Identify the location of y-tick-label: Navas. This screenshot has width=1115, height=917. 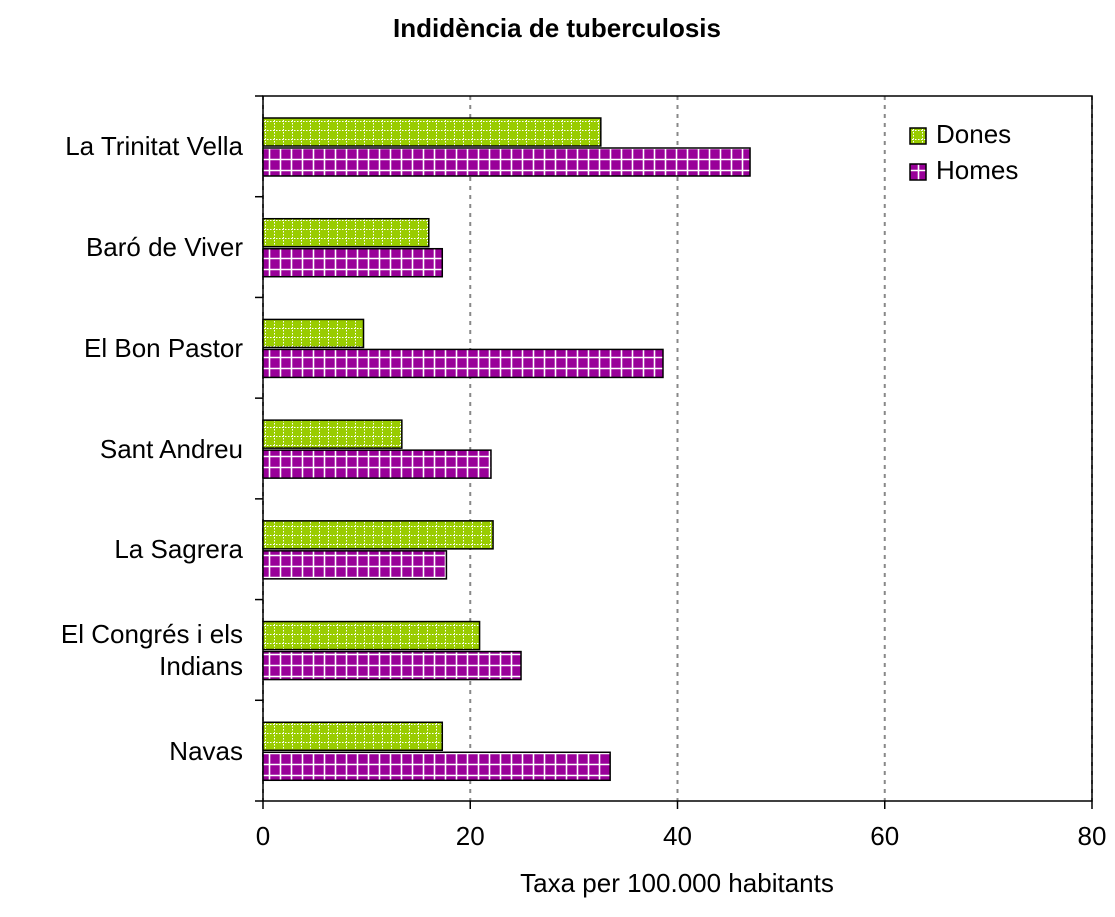
(206, 750).